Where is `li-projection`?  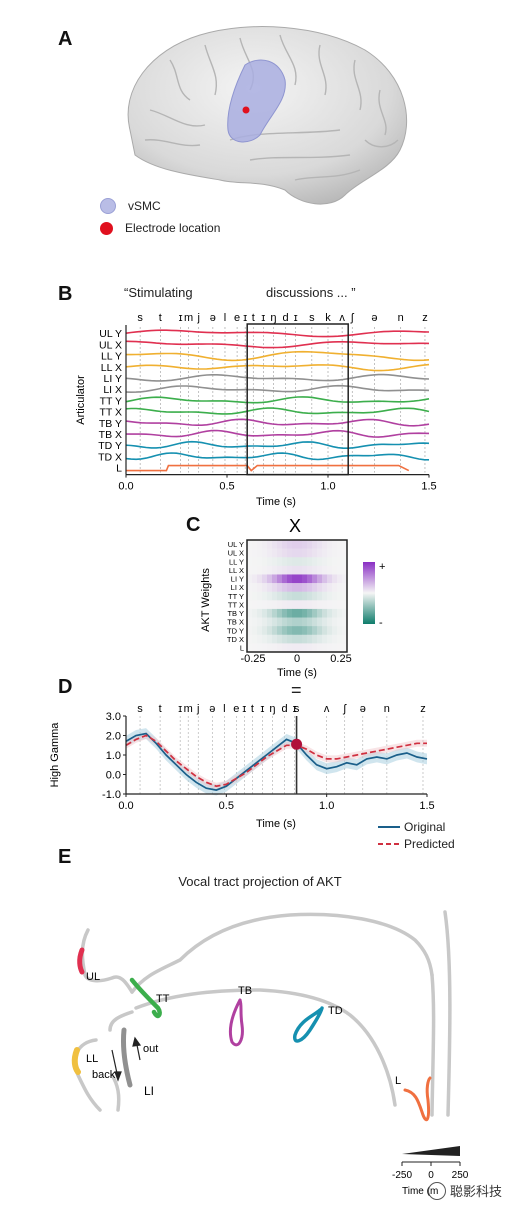
li-projection is located at coordinates (127, 1057).